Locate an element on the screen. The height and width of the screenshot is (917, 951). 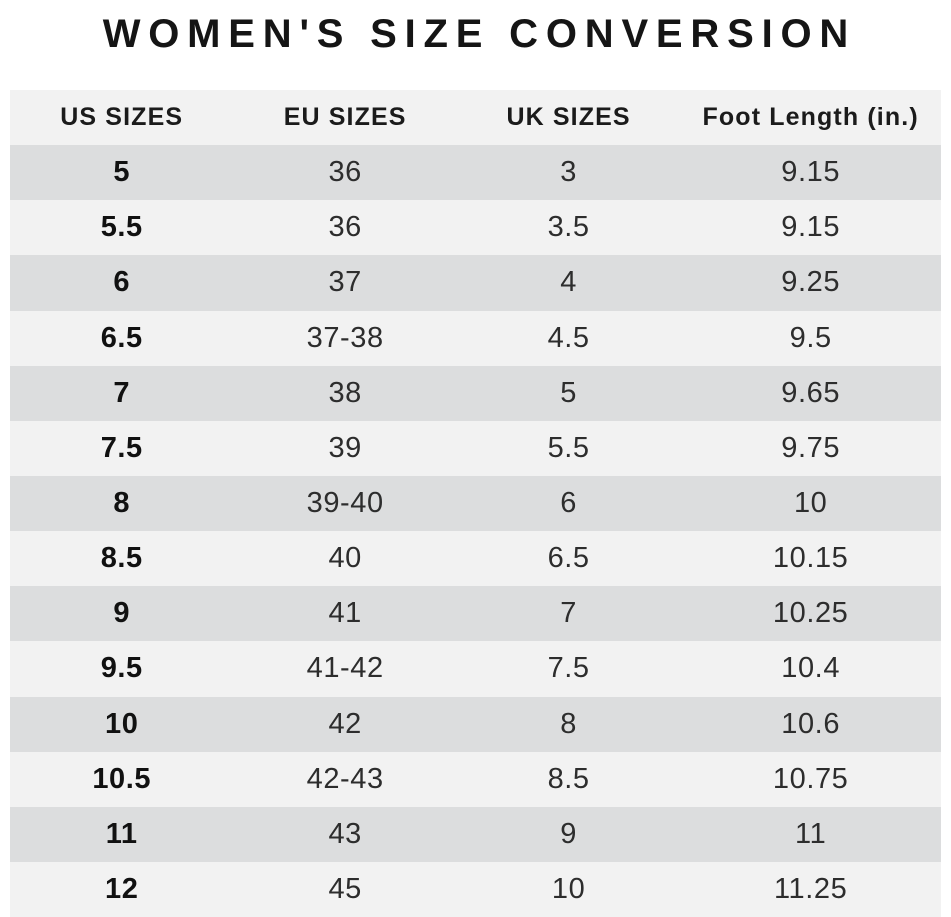
table-cell: 10.75 is located at coordinates (810, 778).